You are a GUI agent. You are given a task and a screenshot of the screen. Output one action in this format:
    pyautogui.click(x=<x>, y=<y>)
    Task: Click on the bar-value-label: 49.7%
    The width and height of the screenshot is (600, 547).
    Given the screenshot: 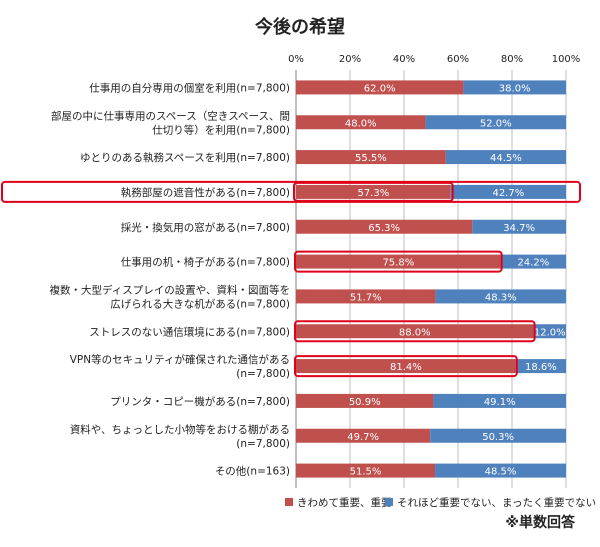 What is the action you would take?
    pyautogui.click(x=363, y=437)
    